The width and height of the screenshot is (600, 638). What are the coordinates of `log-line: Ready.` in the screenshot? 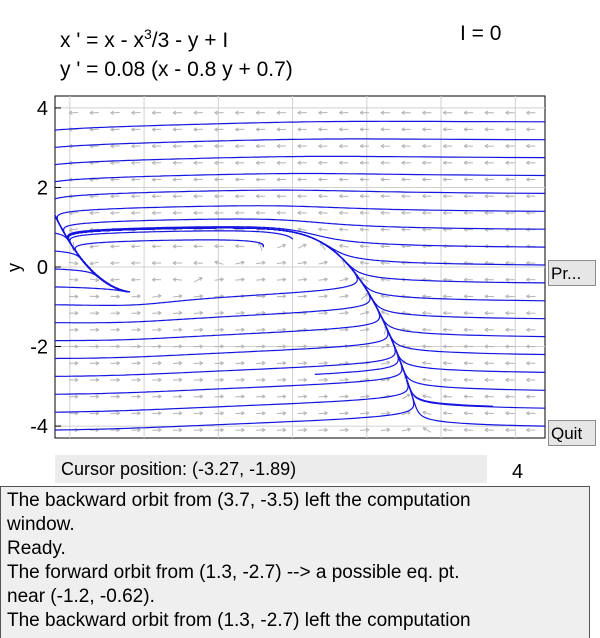 It's located at (36, 548).